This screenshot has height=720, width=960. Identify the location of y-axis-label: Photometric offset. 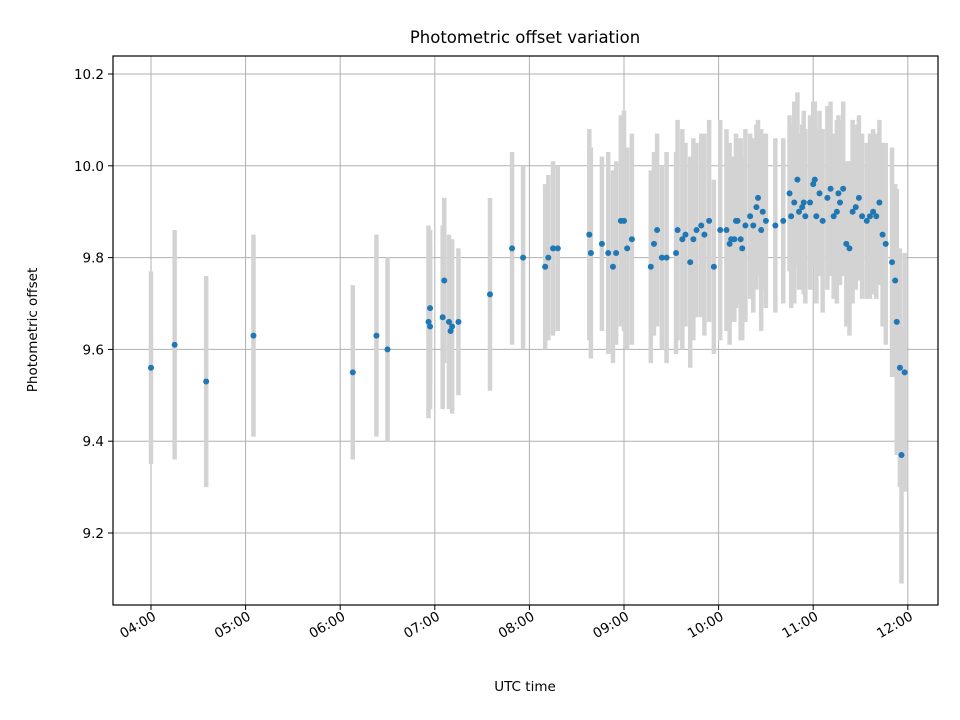
(33, 330).